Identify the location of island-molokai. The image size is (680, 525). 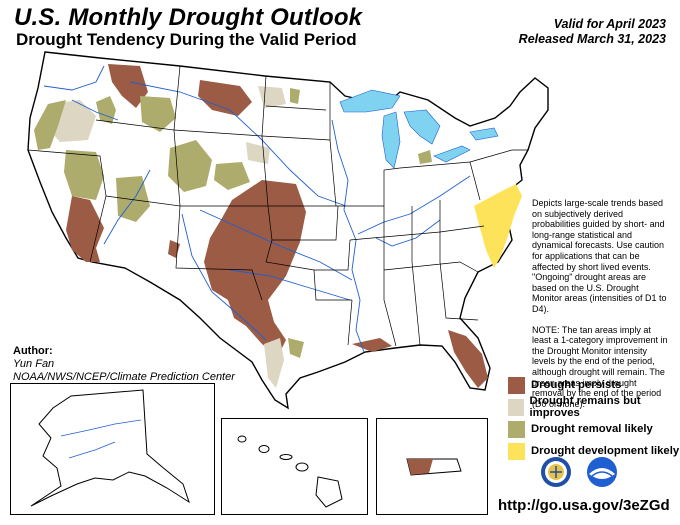
(286, 457).